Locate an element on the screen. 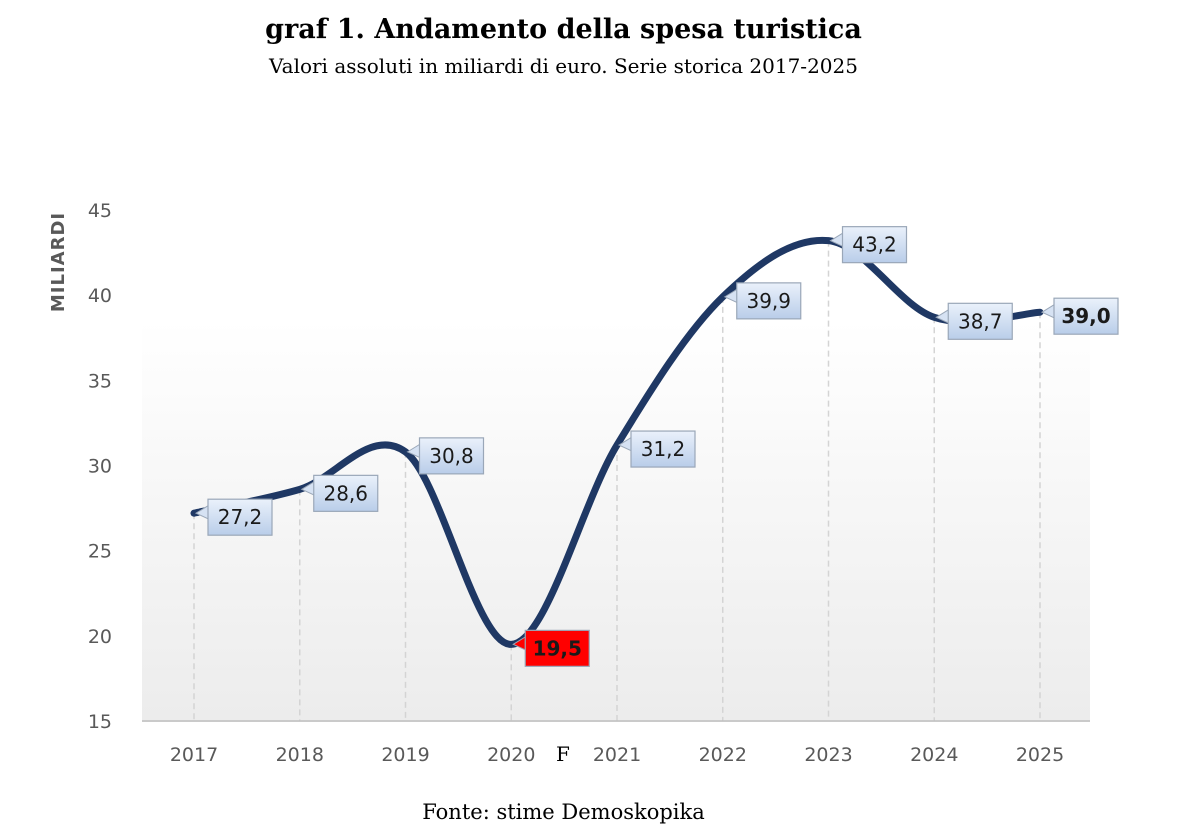 This screenshot has width=1177, height=838. x-tick-label: 2024 is located at coordinates (934, 755).